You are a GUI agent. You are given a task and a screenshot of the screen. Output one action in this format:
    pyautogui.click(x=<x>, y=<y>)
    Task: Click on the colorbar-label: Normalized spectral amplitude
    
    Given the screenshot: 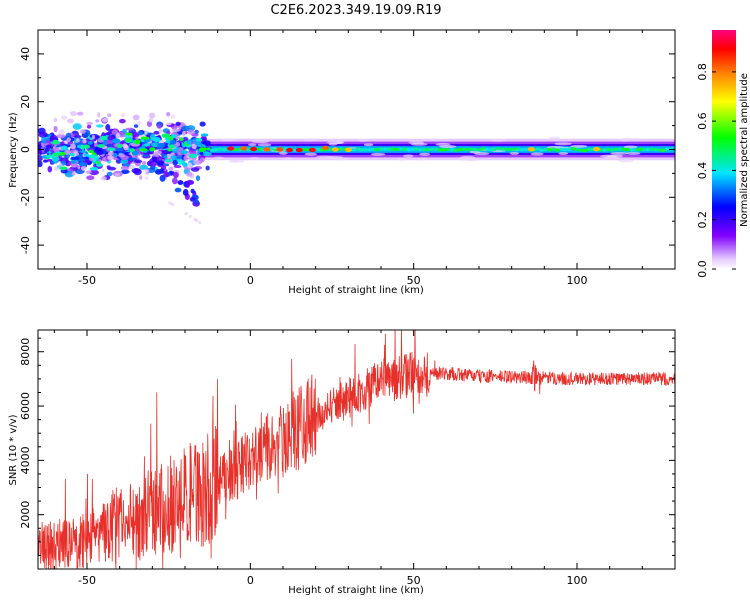 What is the action you would take?
    pyautogui.click(x=744, y=150)
    